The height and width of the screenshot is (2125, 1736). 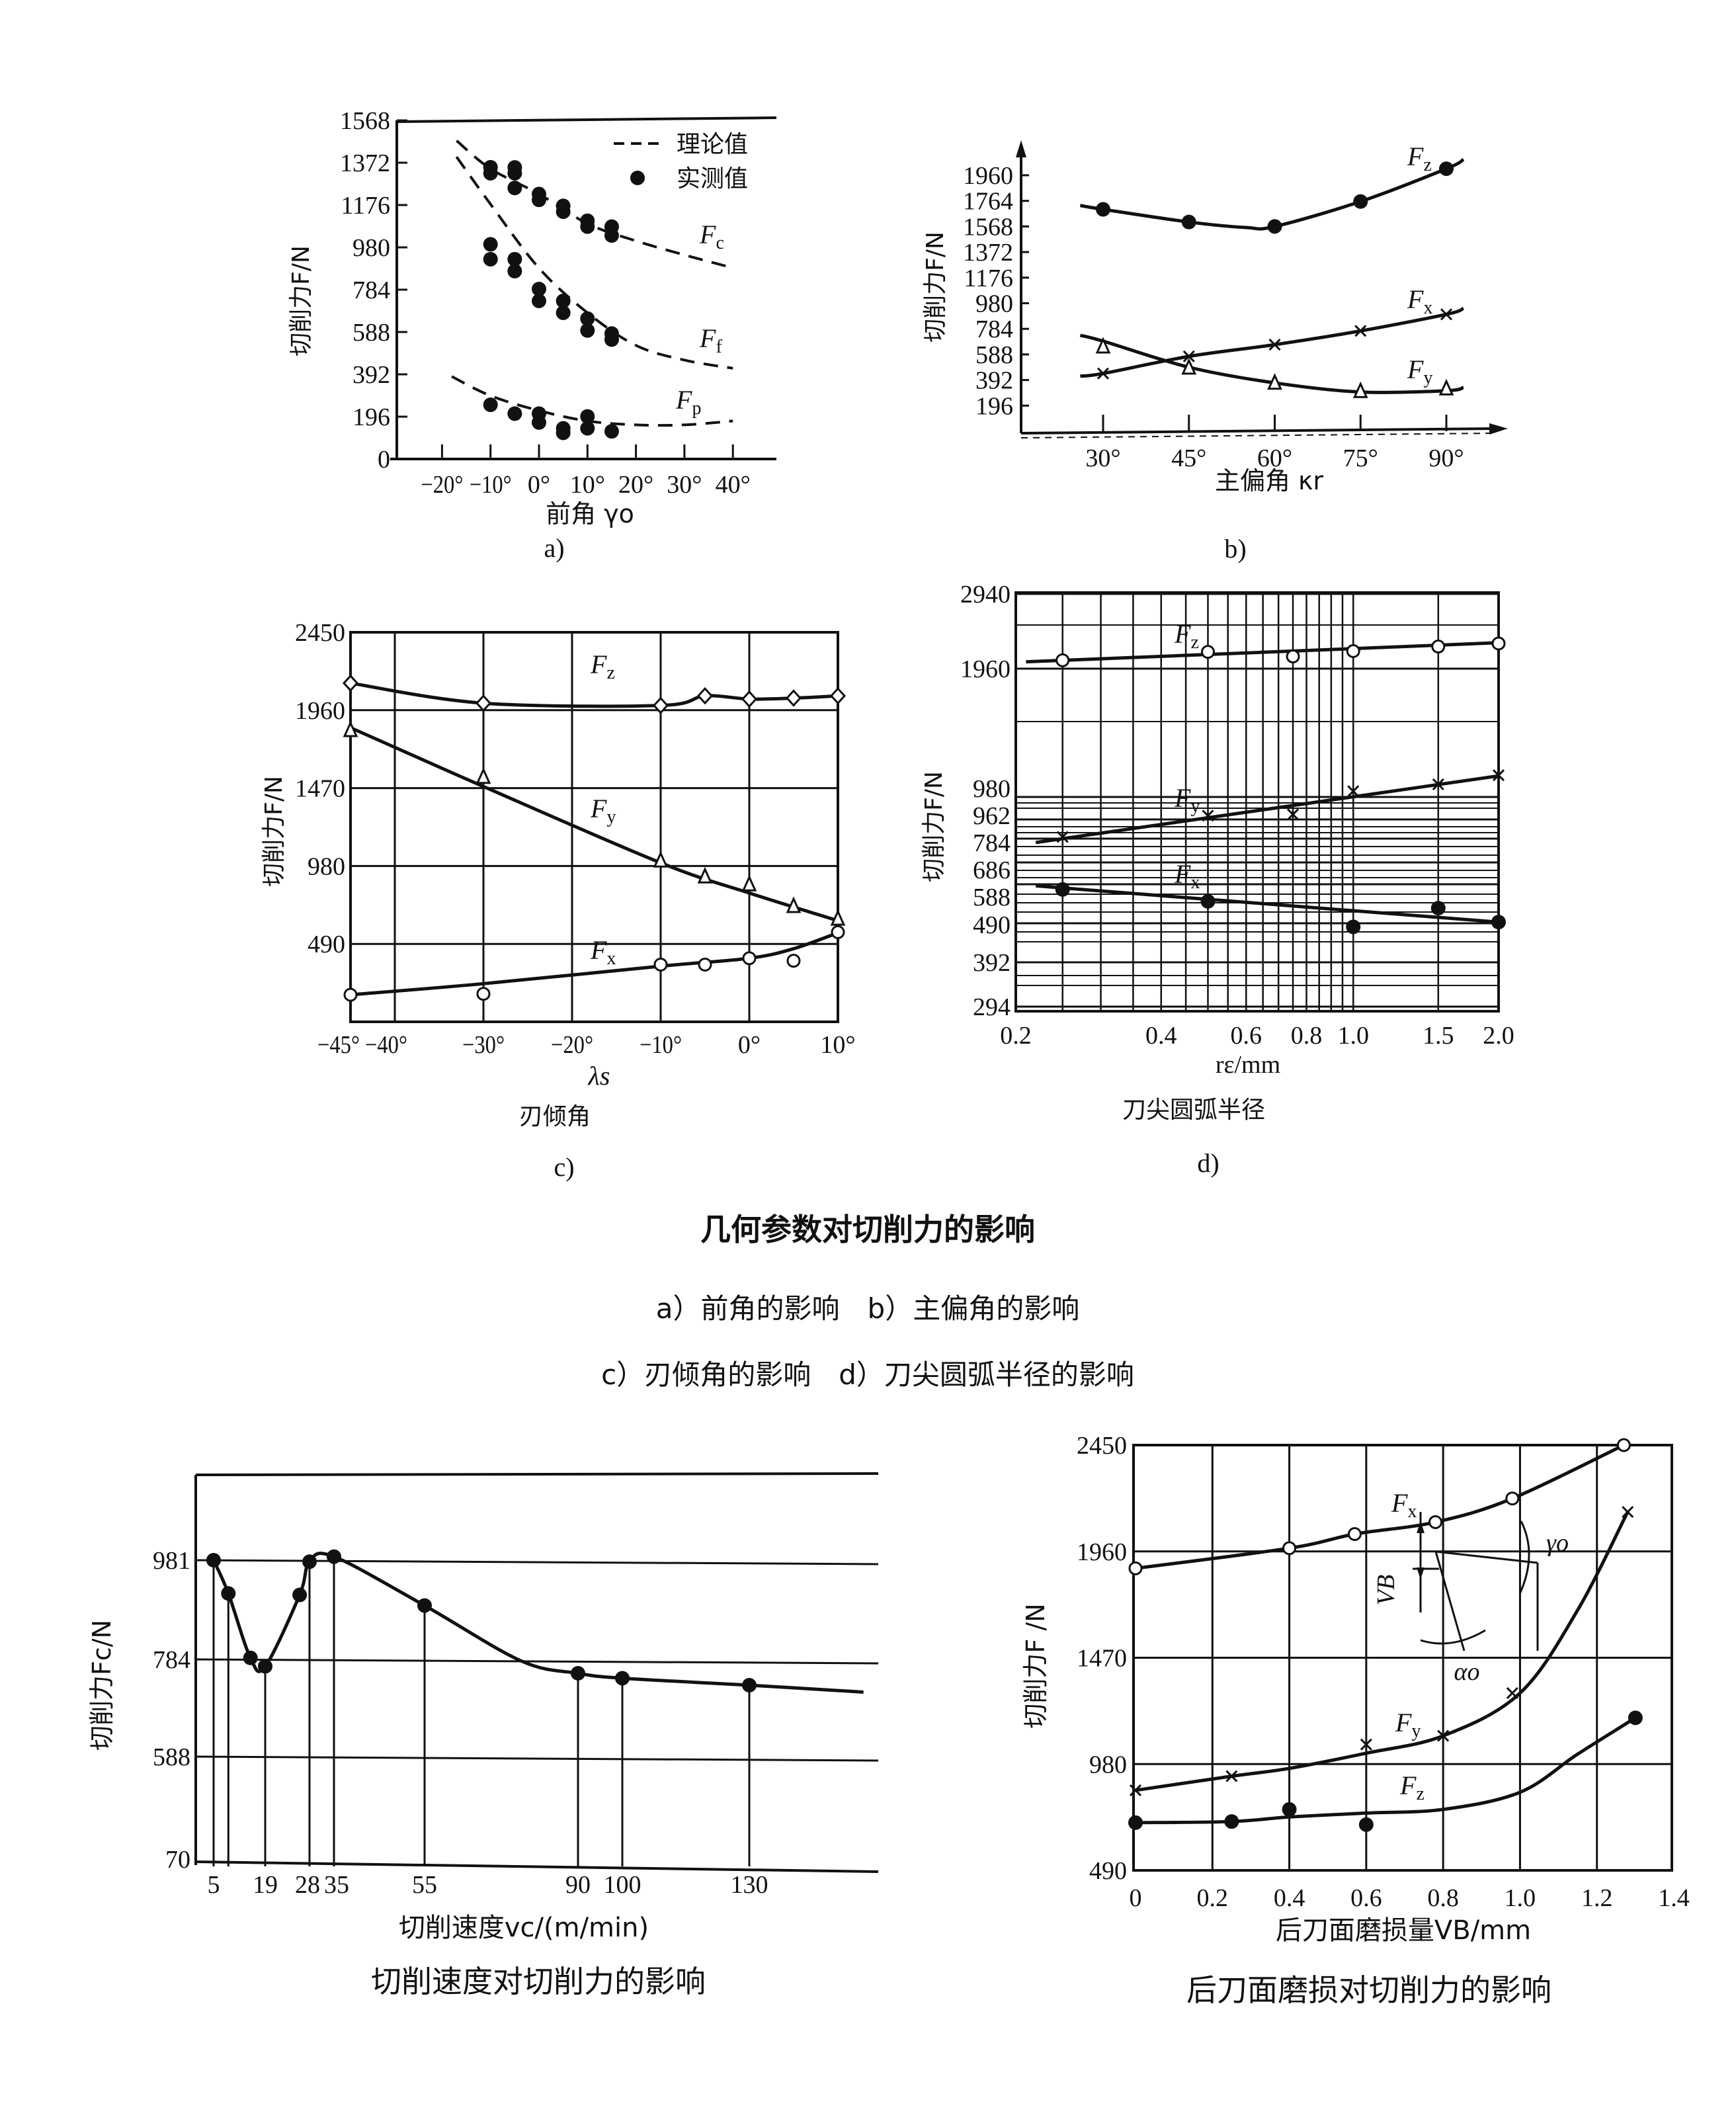 I want to click on plot-frame, so click(x=594, y=827).